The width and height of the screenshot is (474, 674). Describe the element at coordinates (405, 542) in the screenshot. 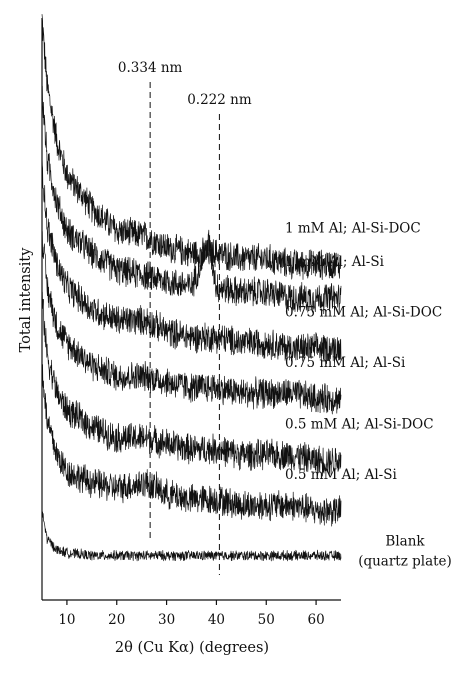

I see `series-label: Blank` at that location.